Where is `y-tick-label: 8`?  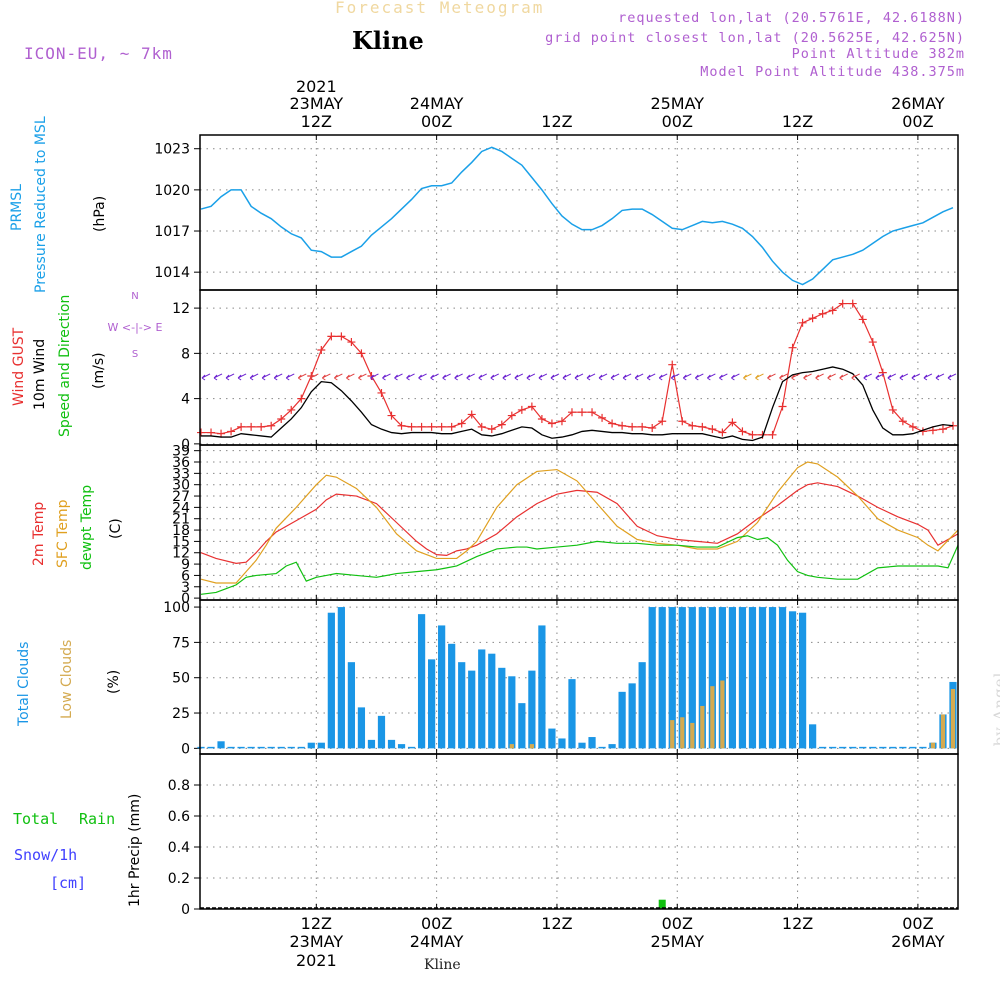
y-tick-label: 8 is located at coordinates (185, 354).